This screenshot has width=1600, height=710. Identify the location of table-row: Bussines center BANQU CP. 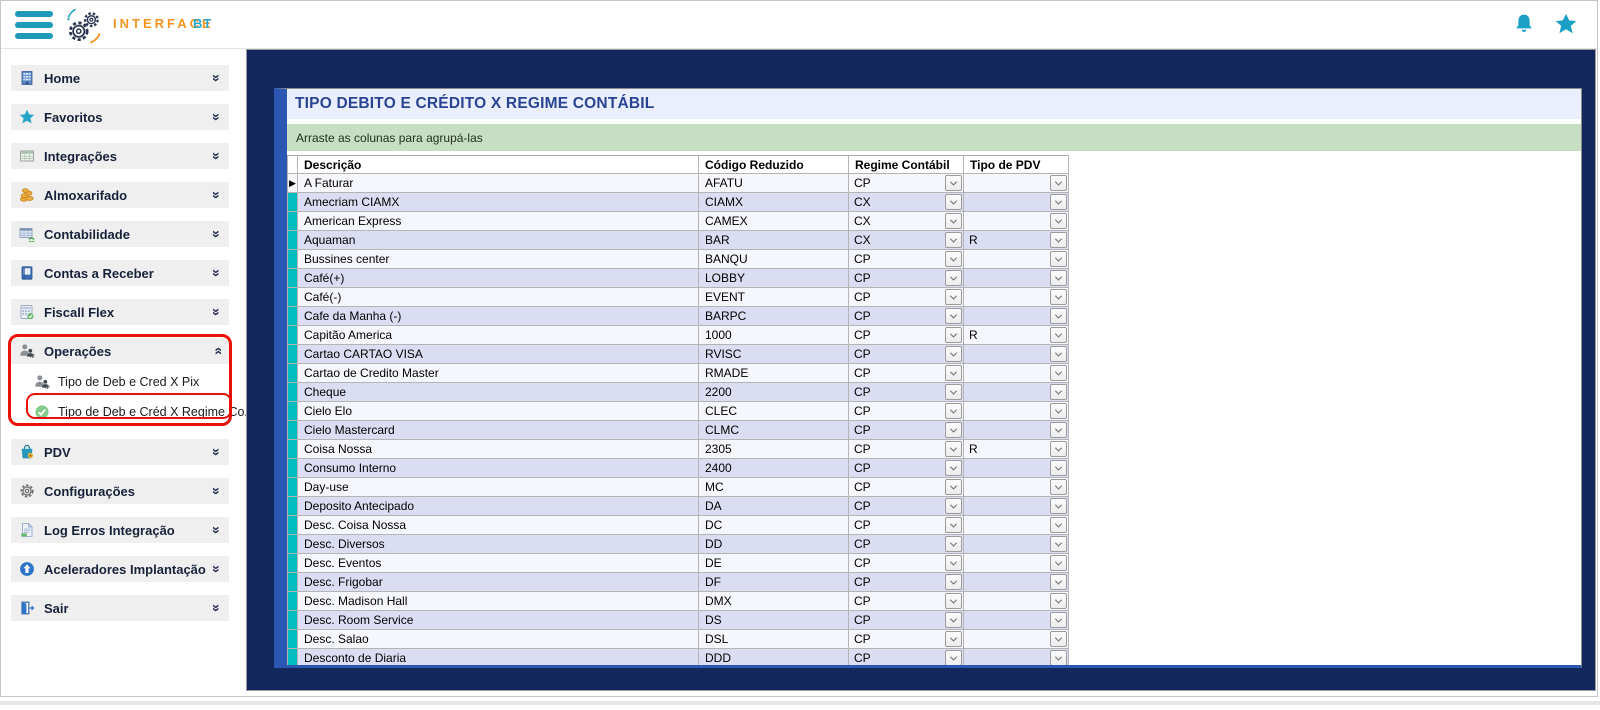
(678, 259).